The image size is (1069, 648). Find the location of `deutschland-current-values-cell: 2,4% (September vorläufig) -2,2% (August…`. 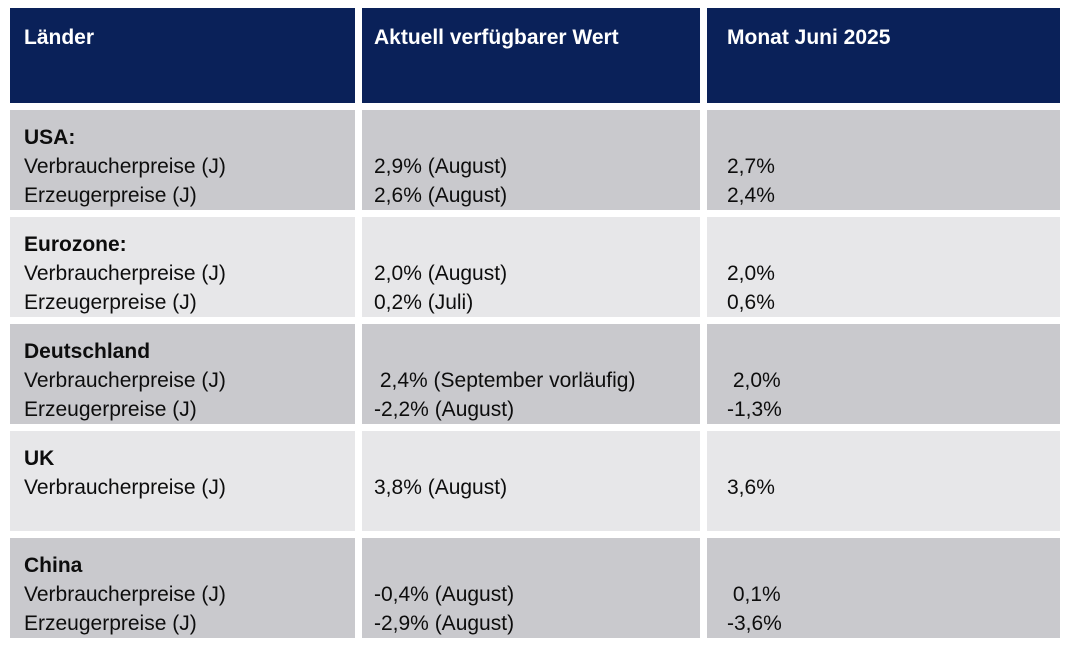

deutschland-current-values-cell: 2,4% (September vorläufig) -2,2% (August… is located at coordinates (531, 374).